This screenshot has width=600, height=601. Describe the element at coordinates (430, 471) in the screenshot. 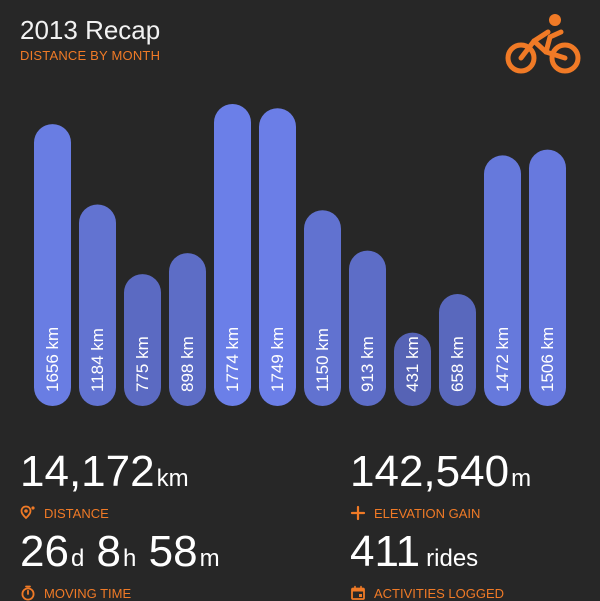

I see `elevation-value: 142,540` at that location.